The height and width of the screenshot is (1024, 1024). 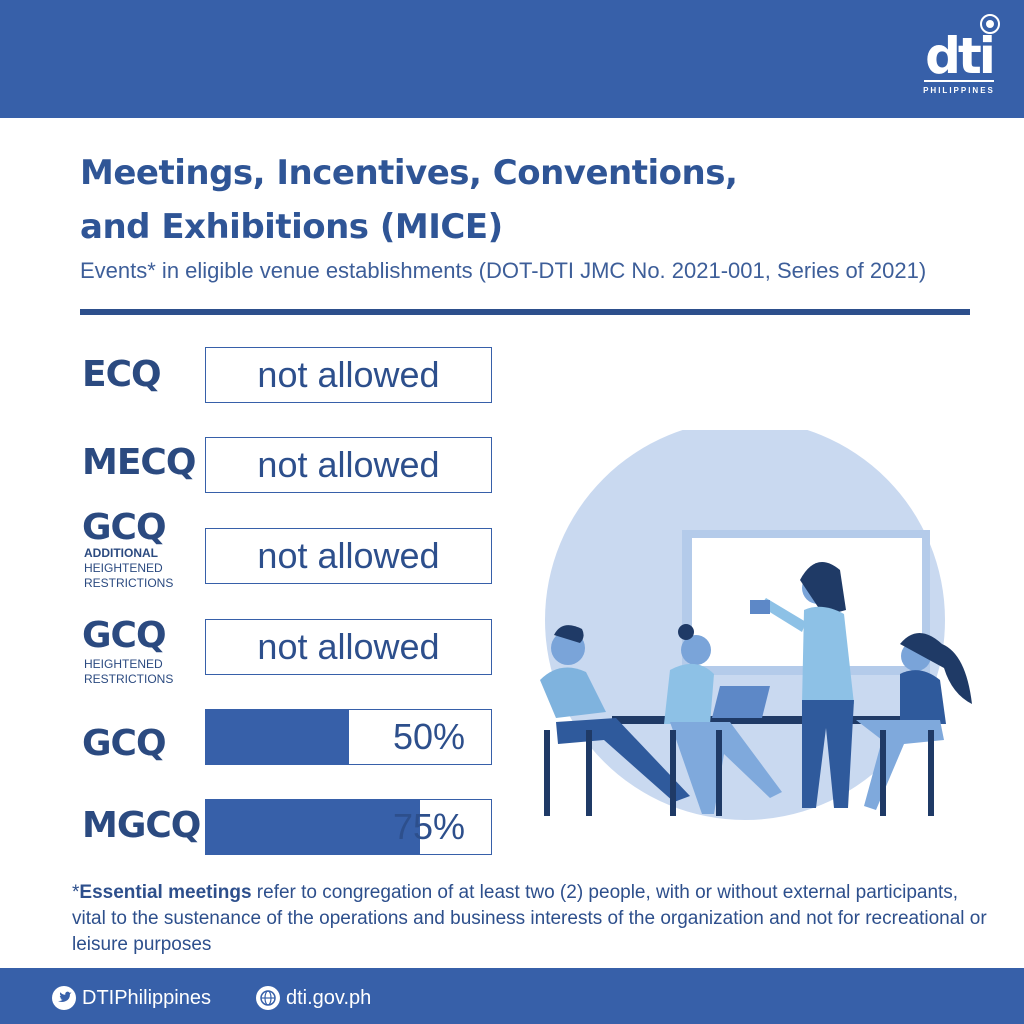 I want to click on row-note-gcq-additional: ADDITIONAL HEIGHTENED RESTRICTIONS, so click(x=128, y=568).